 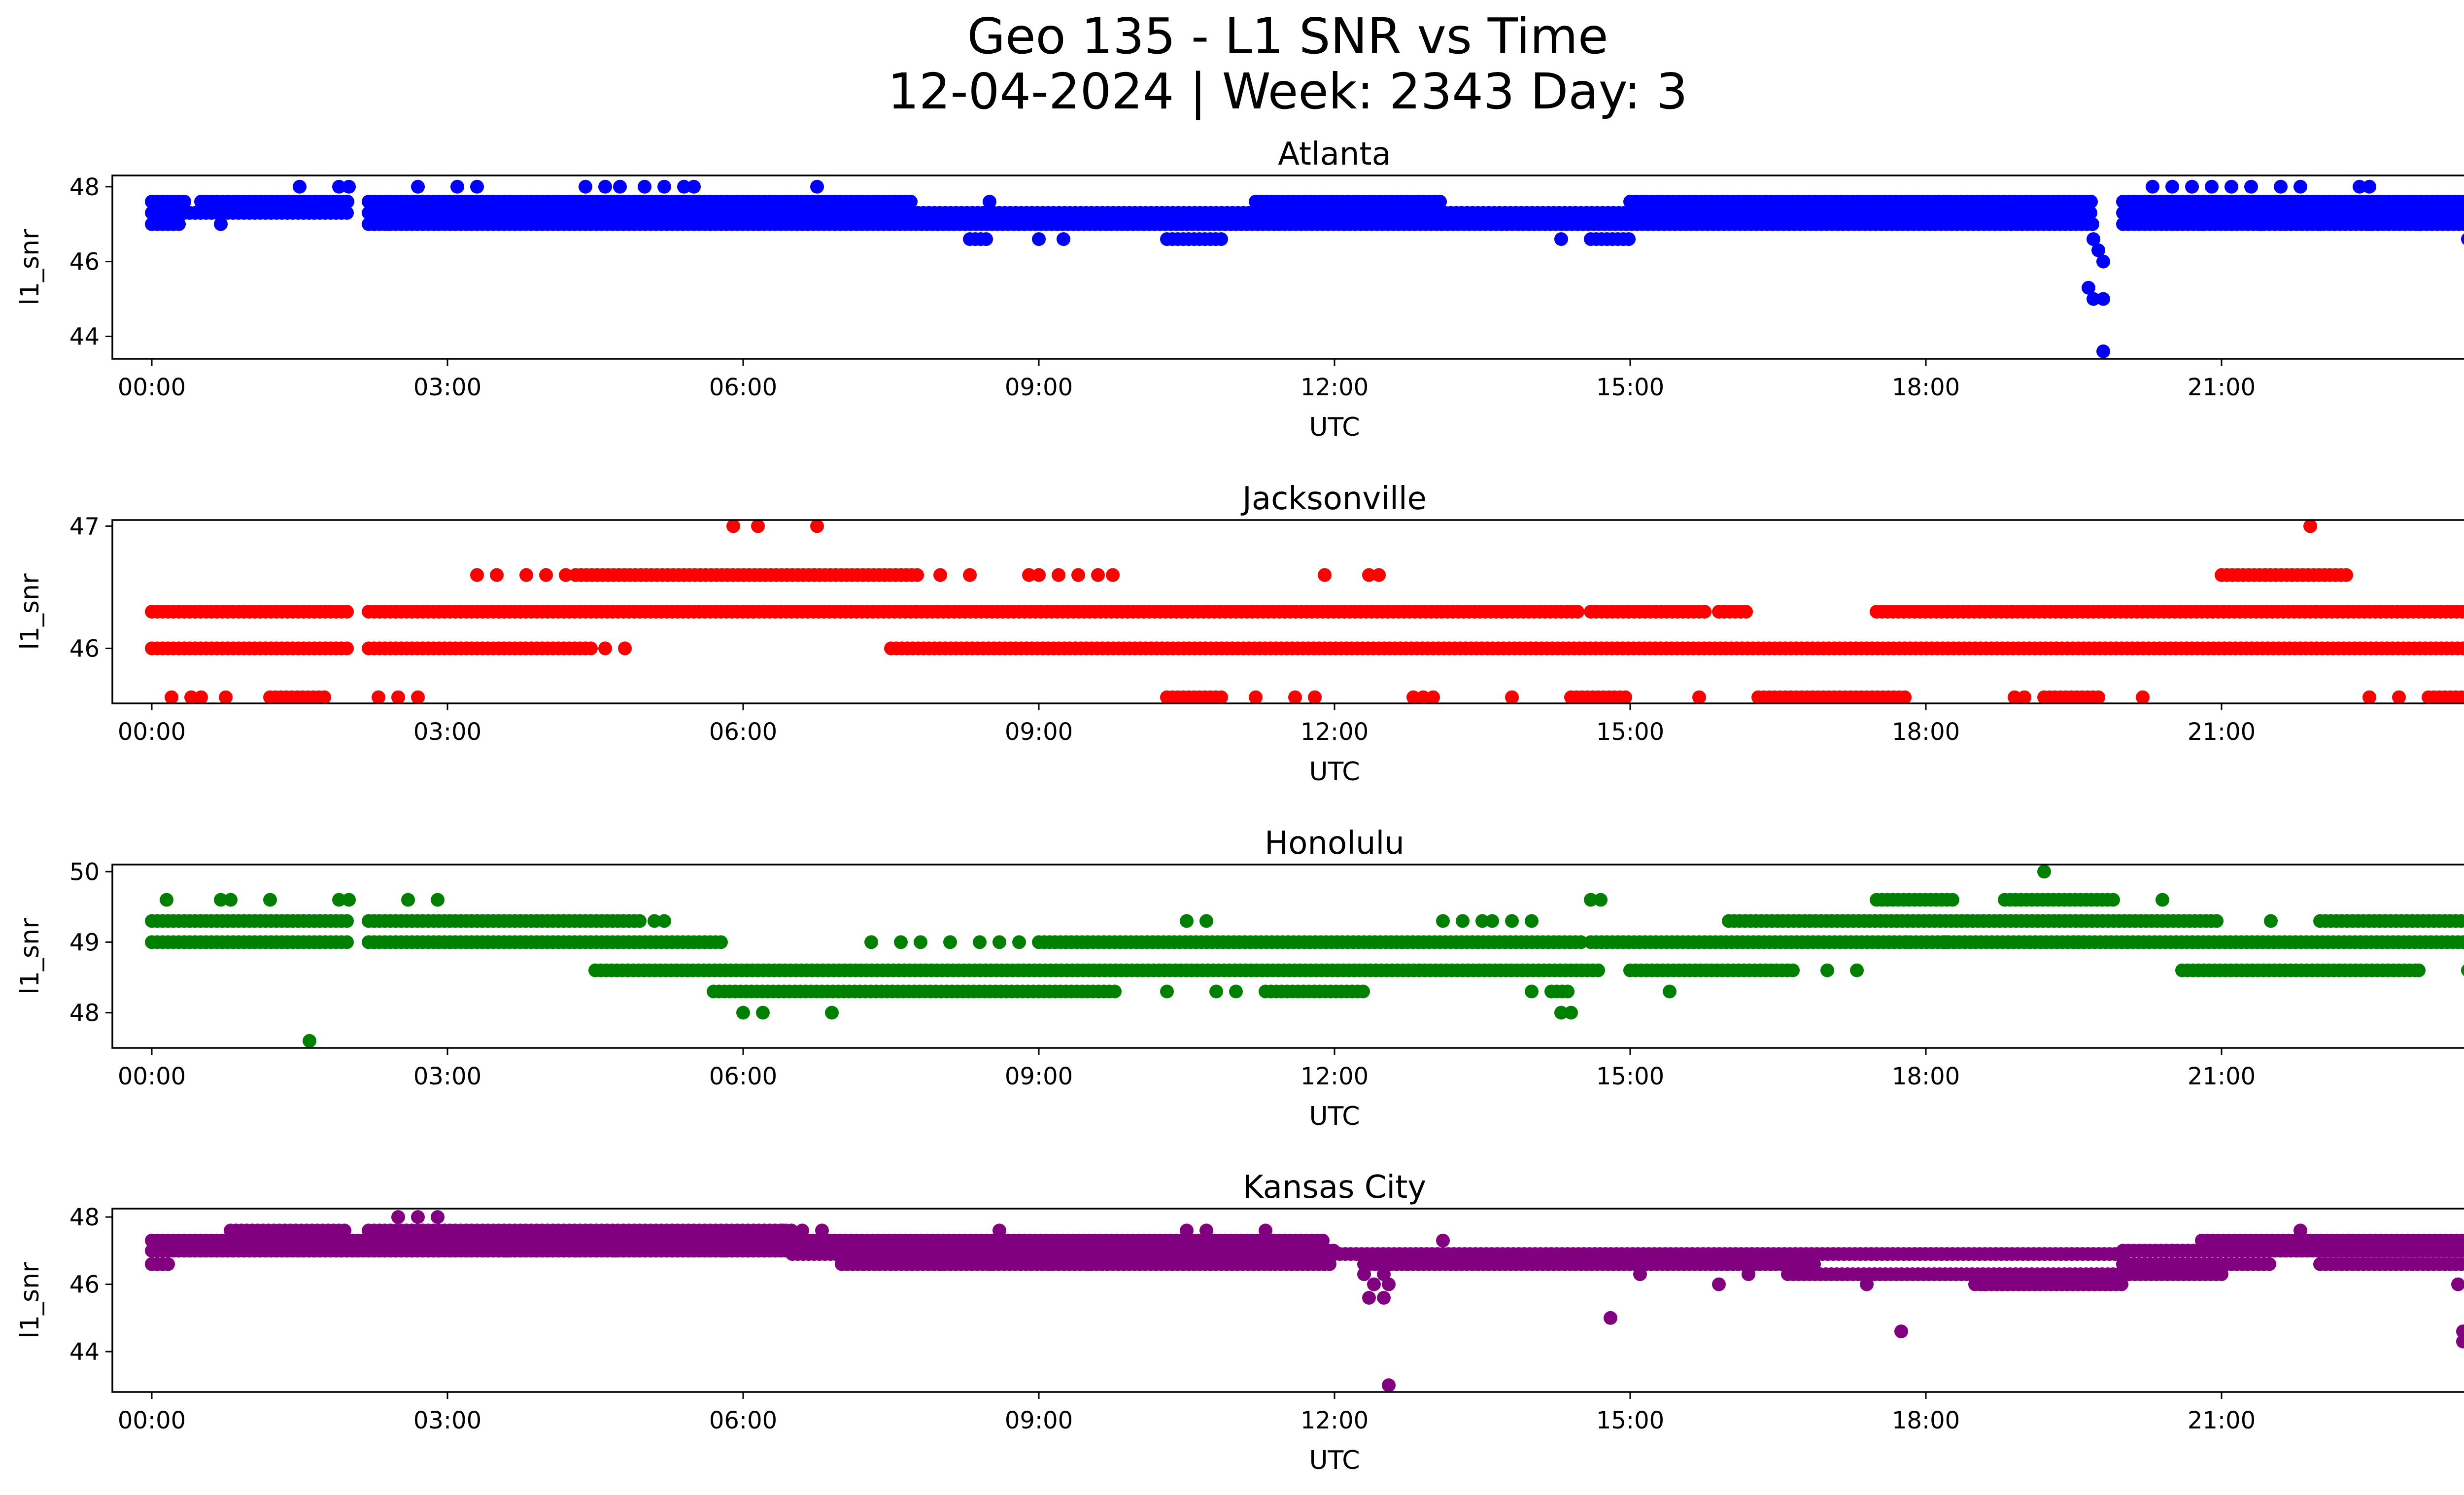 What do you see at coordinates (1334, 843) in the screenshot?
I see `subplot-title: Honolulu` at bounding box center [1334, 843].